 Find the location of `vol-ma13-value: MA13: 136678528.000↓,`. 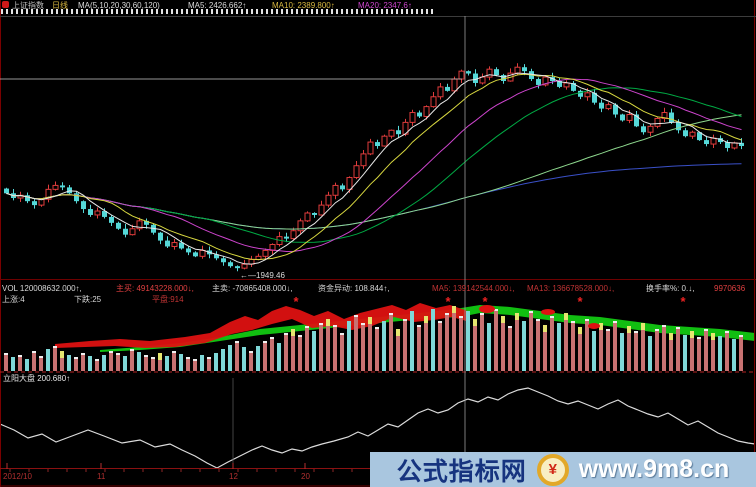

vol-ma13-value: MA13: 136678528.000↓, is located at coordinates (571, 288).